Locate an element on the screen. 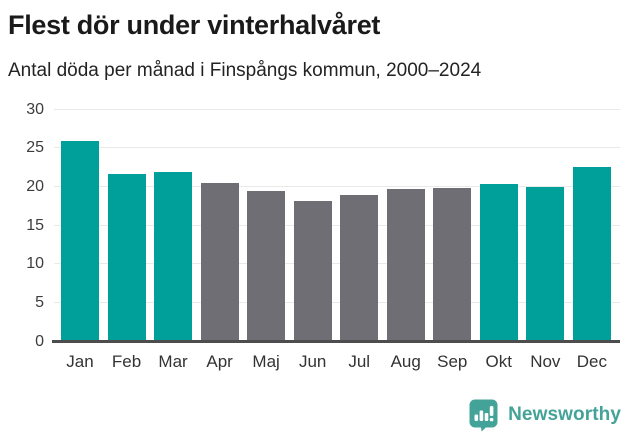  newsworthy-logo-icon is located at coordinates (483, 415).